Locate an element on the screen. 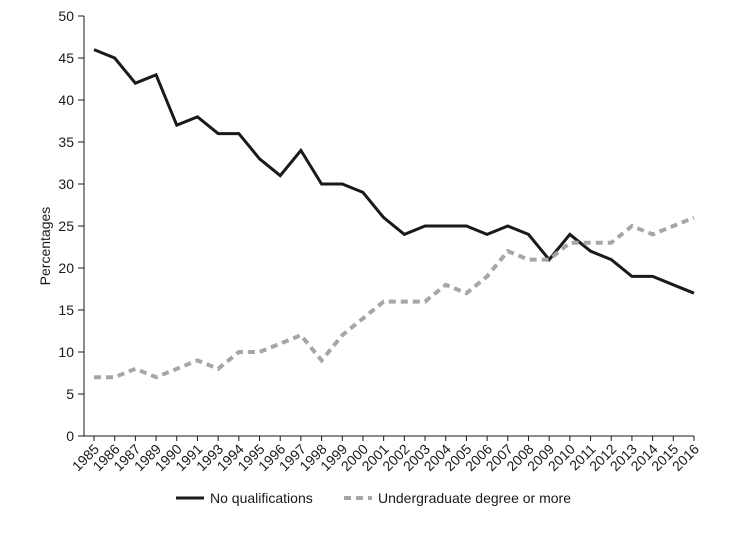  legend-label: Undergraduate degree or more is located at coordinates (474, 498).